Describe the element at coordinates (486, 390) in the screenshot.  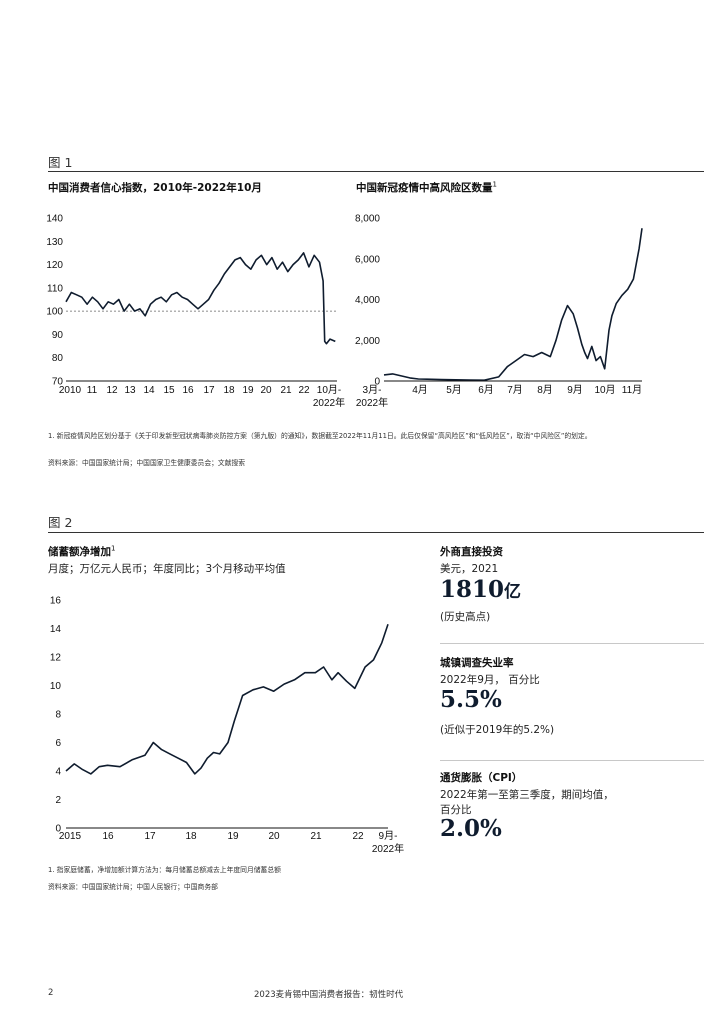
I see `x-tick-label: 6月` at that location.